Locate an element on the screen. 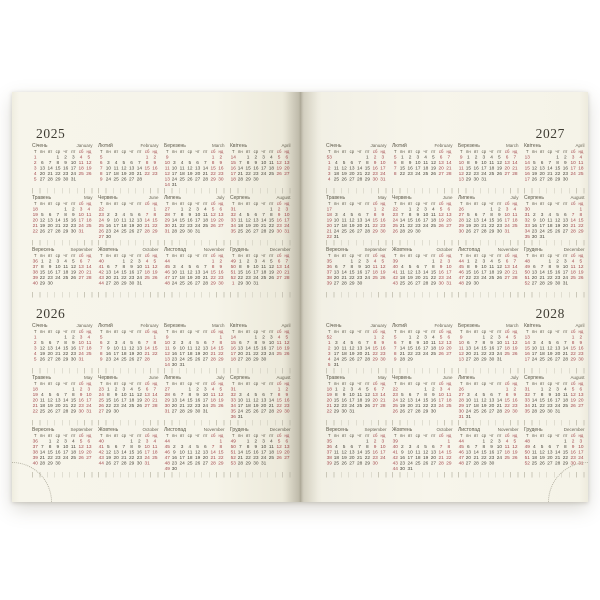  weekday-header: сб is located at coordinates (573, 435).